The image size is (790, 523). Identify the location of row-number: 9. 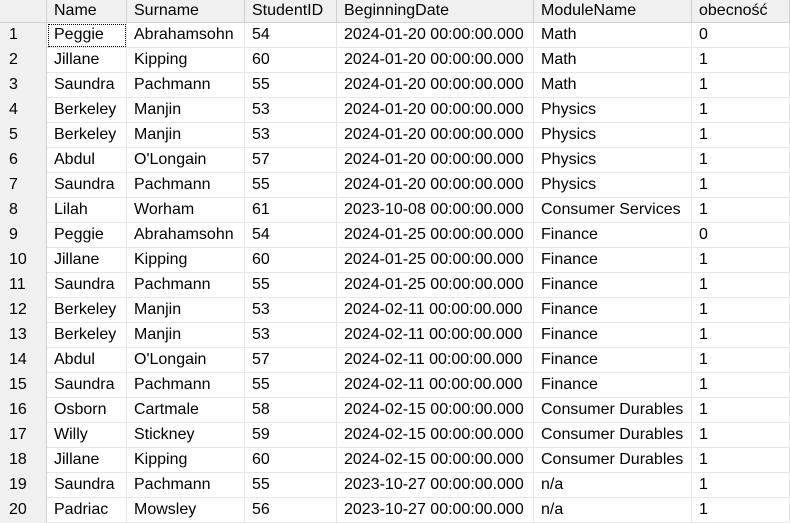
(23, 235).